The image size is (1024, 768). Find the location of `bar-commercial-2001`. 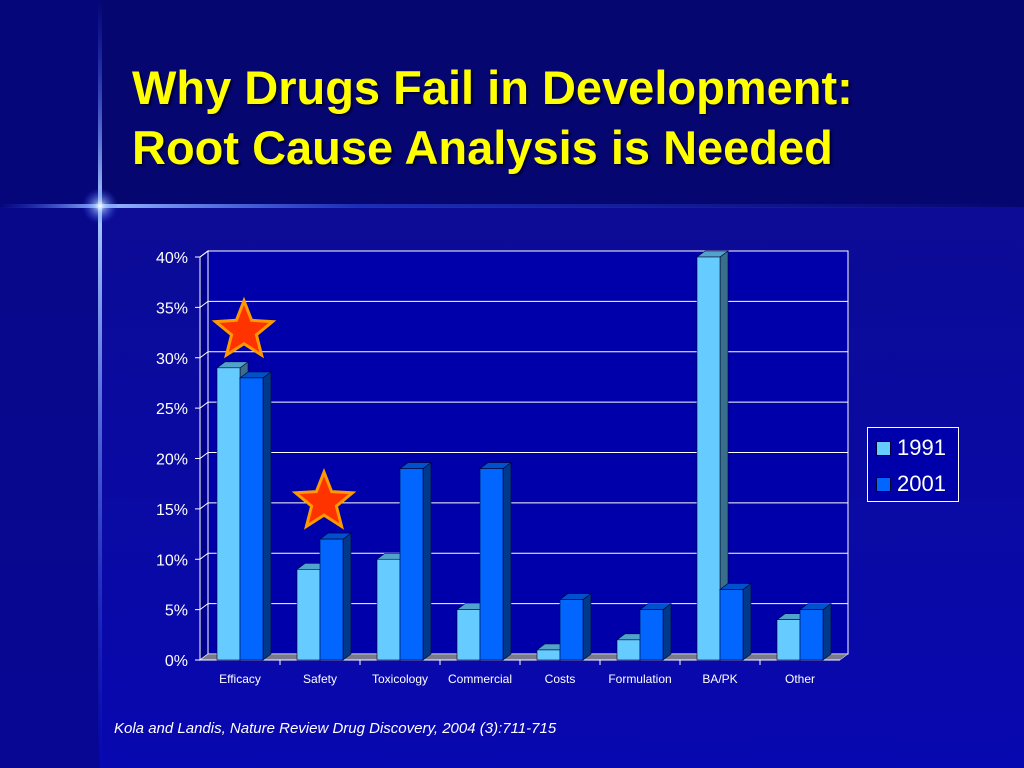

bar-commercial-2001 is located at coordinates (491, 564).